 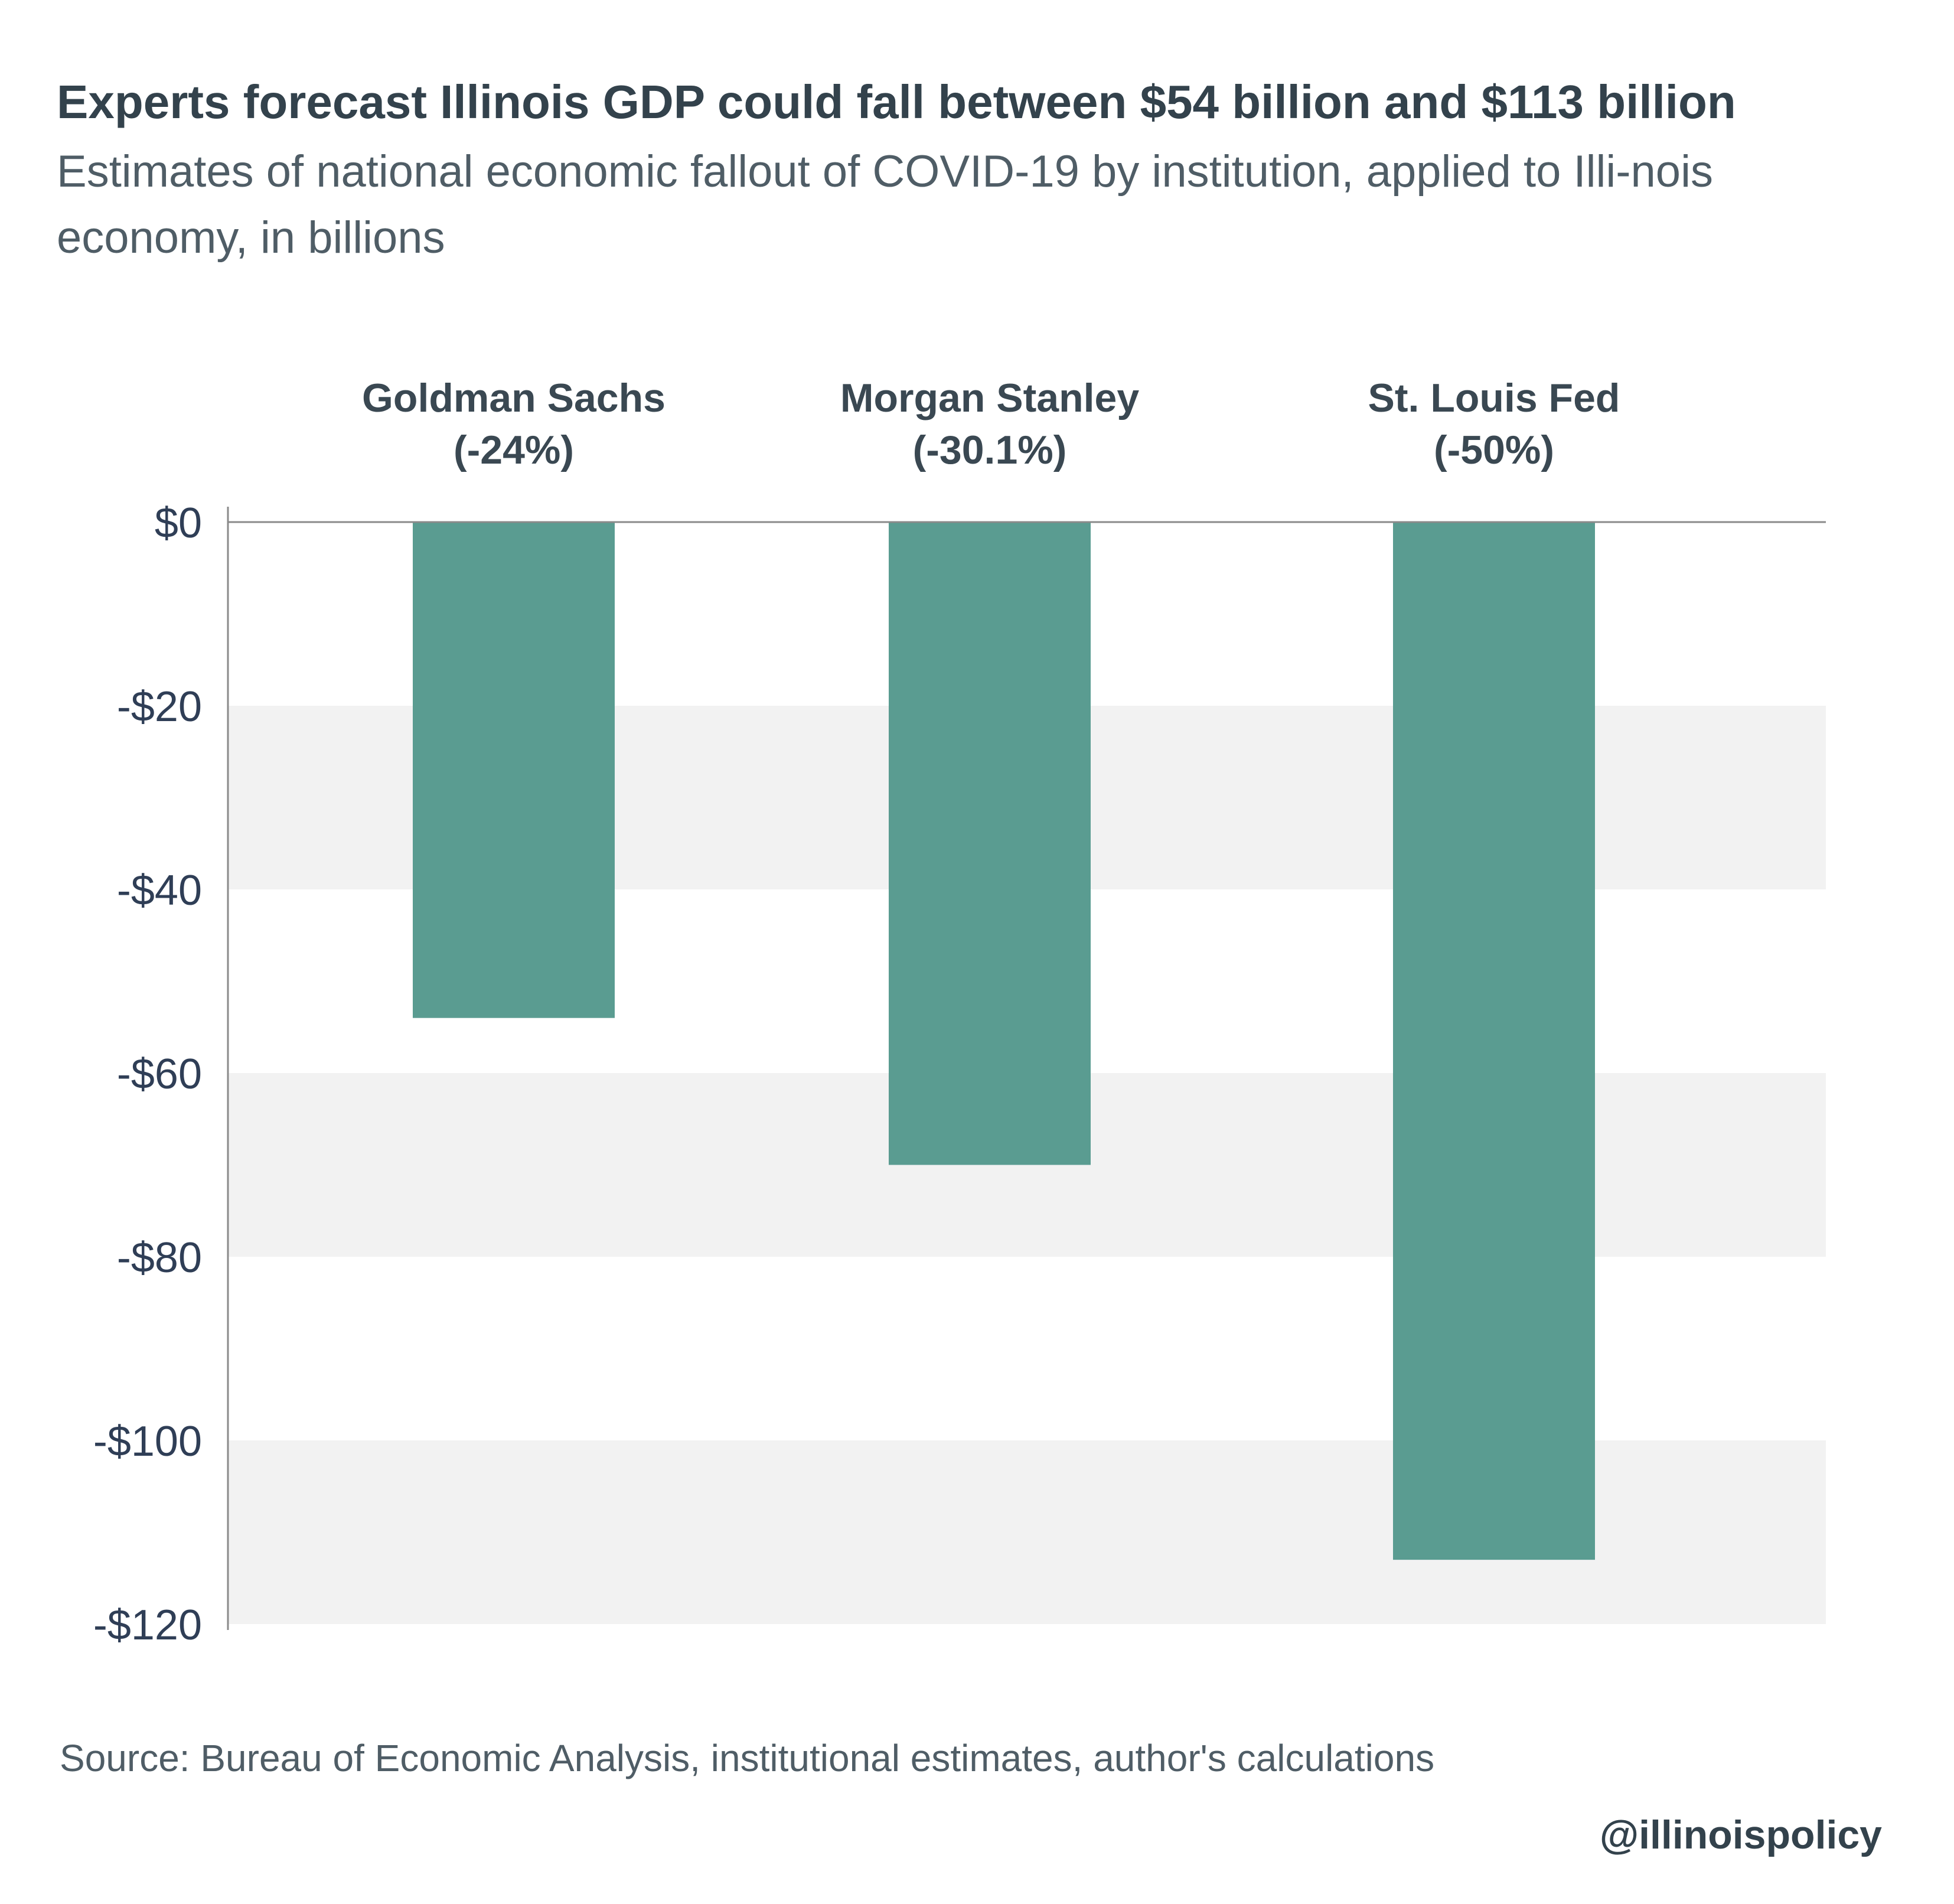 What do you see at coordinates (990, 843) in the screenshot?
I see `bar-morgan-stanley` at bounding box center [990, 843].